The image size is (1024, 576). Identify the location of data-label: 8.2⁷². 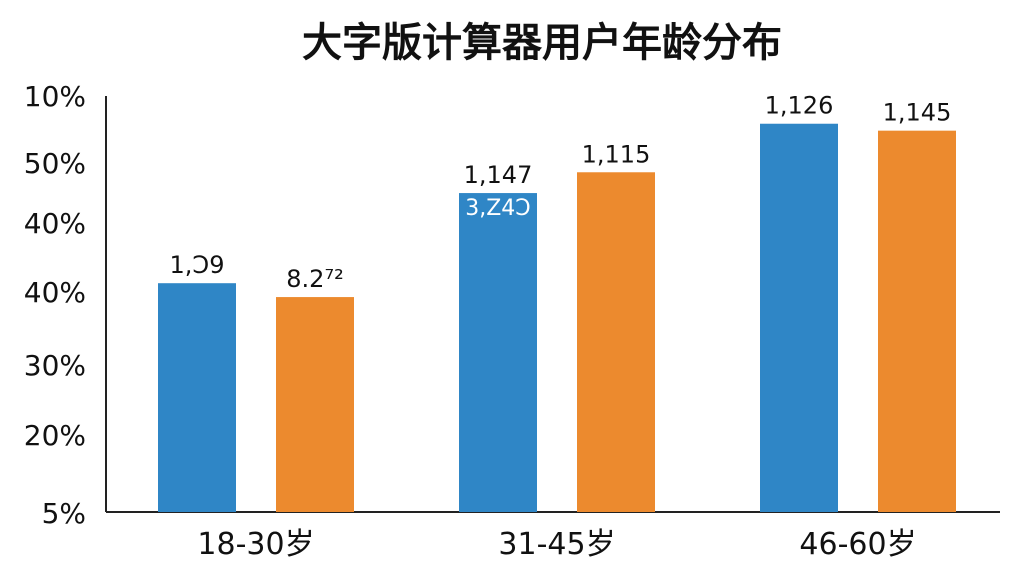
(314, 279).